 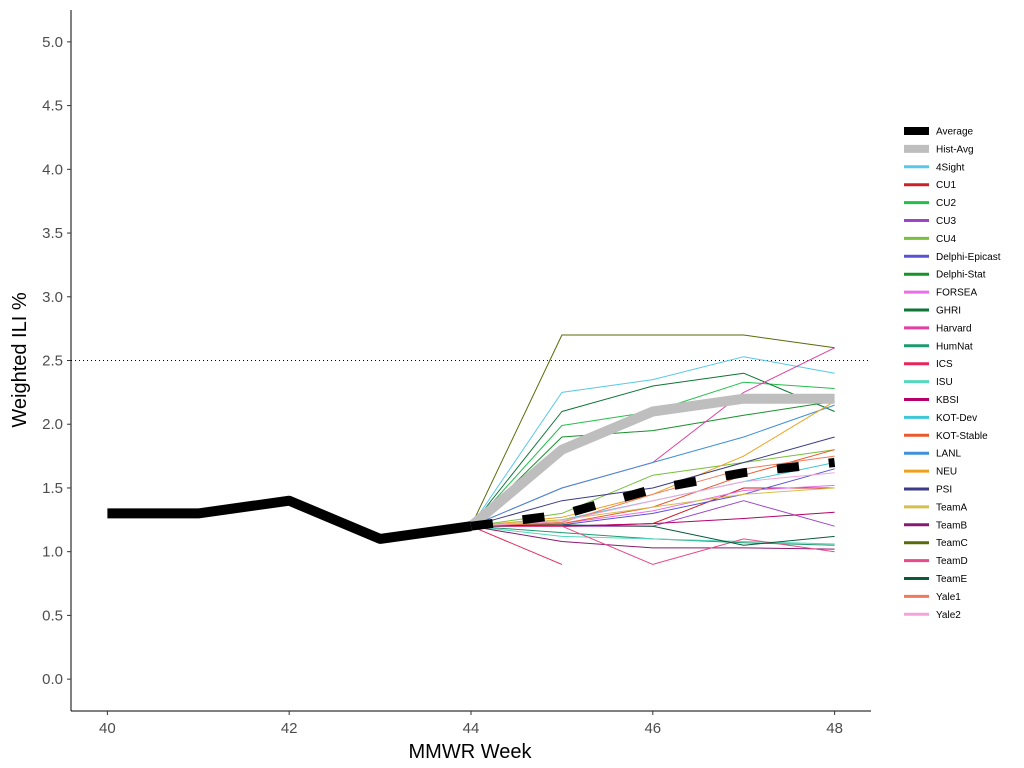 What do you see at coordinates (652, 728) in the screenshot?
I see `x-tick-label: 46` at bounding box center [652, 728].